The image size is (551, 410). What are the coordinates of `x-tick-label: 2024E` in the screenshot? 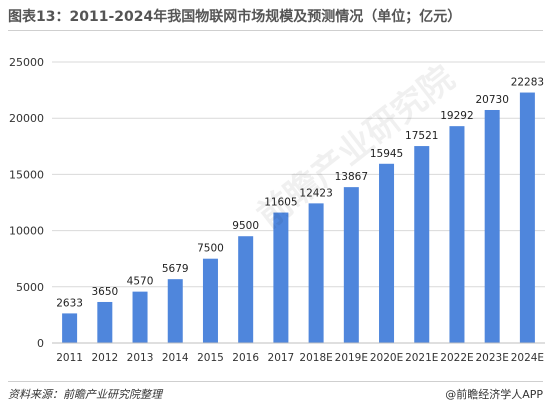 It's located at (527, 358).